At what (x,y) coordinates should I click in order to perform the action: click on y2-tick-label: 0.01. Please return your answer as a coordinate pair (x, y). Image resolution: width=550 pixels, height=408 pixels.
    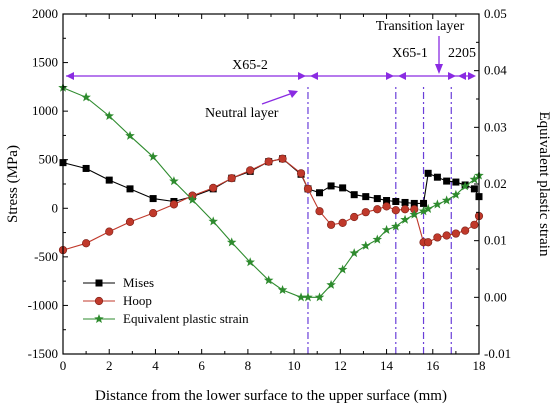
    Looking at the image, I should click on (495, 240).